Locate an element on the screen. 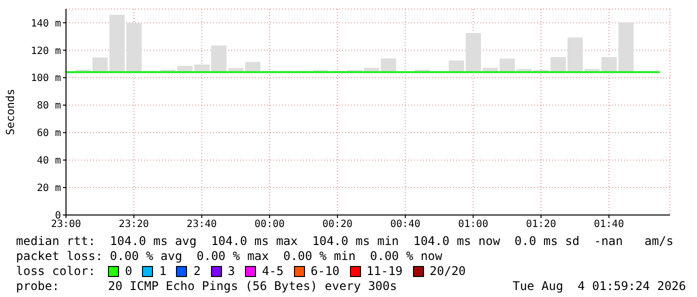  y-tick-label: 120 m is located at coordinates (45, 51).